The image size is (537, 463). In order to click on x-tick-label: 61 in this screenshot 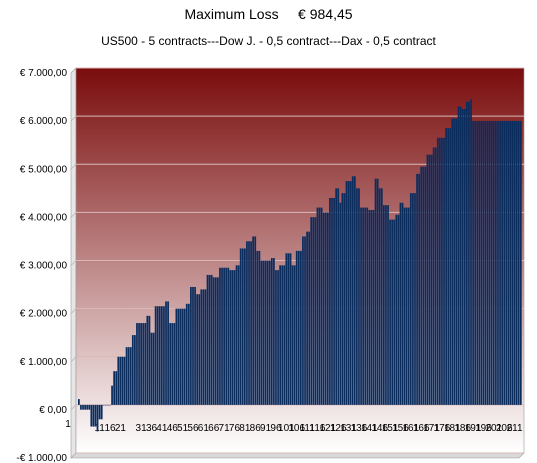, I will do `click(204, 428)`.